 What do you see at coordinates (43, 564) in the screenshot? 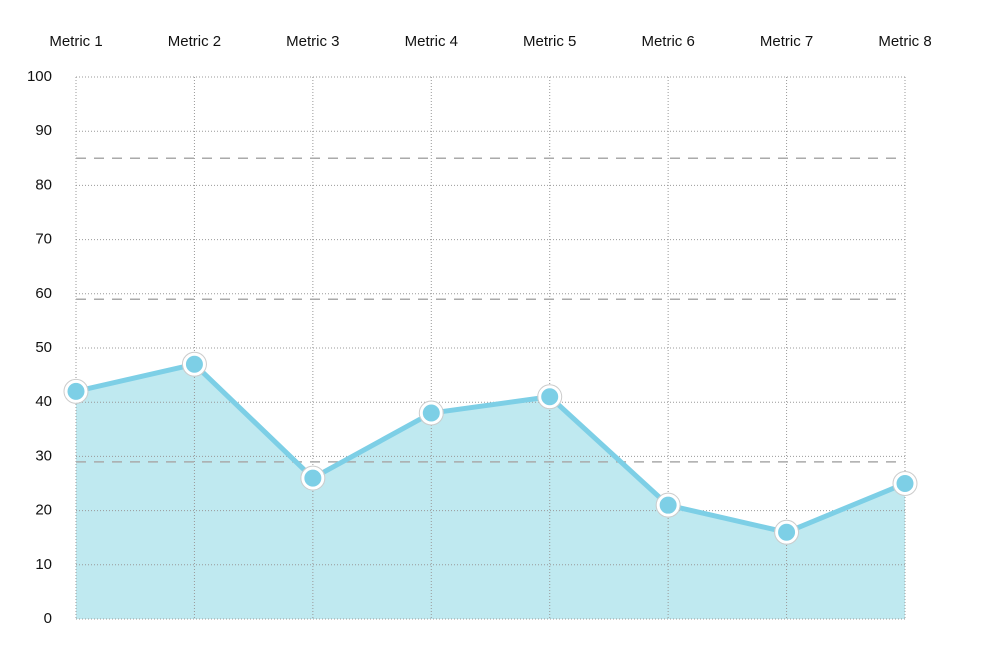
I see `y-tick-label: 10` at bounding box center [43, 564].